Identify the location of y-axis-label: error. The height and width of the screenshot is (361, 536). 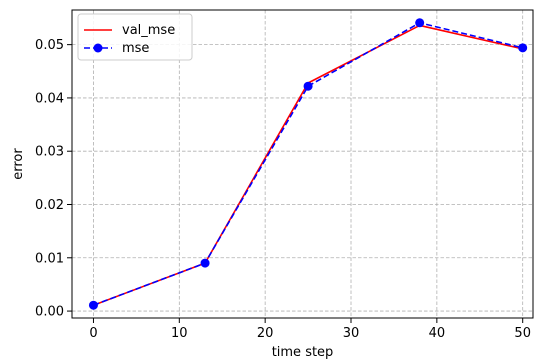
(18, 164).